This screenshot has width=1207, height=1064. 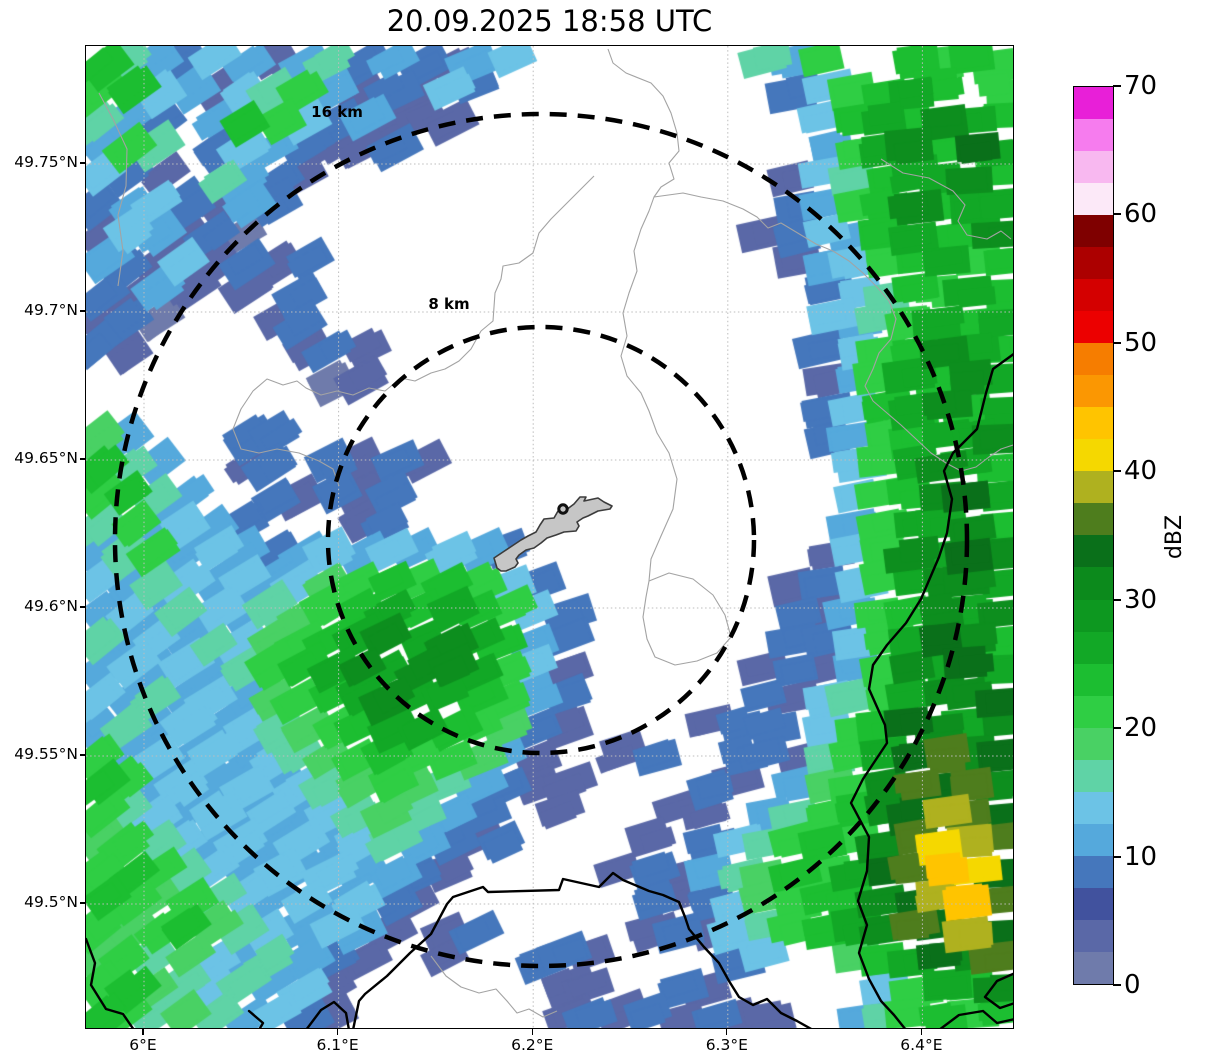 What do you see at coordinates (921, 1045) in the screenshot?
I see `x-tick-label: 6.4°E` at bounding box center [921, 1045].